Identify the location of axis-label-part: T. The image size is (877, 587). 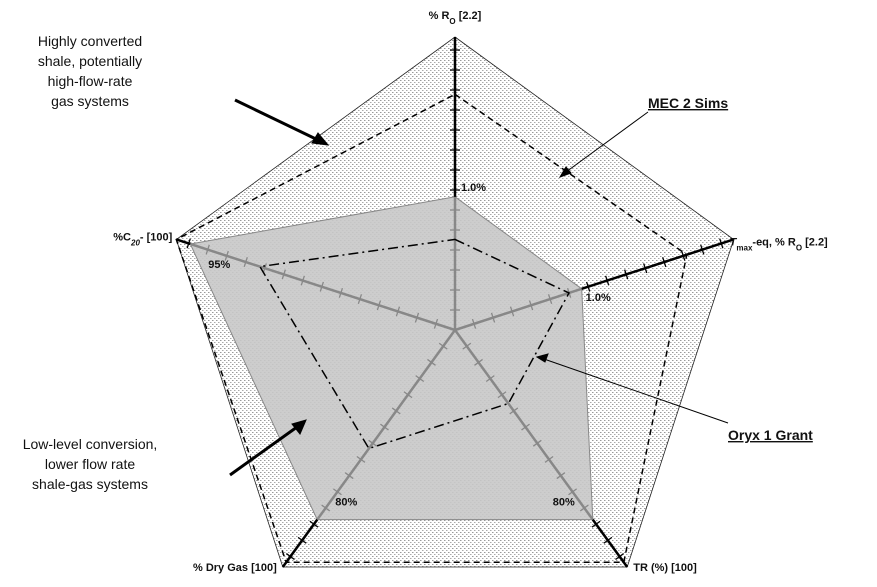
(734, 242).